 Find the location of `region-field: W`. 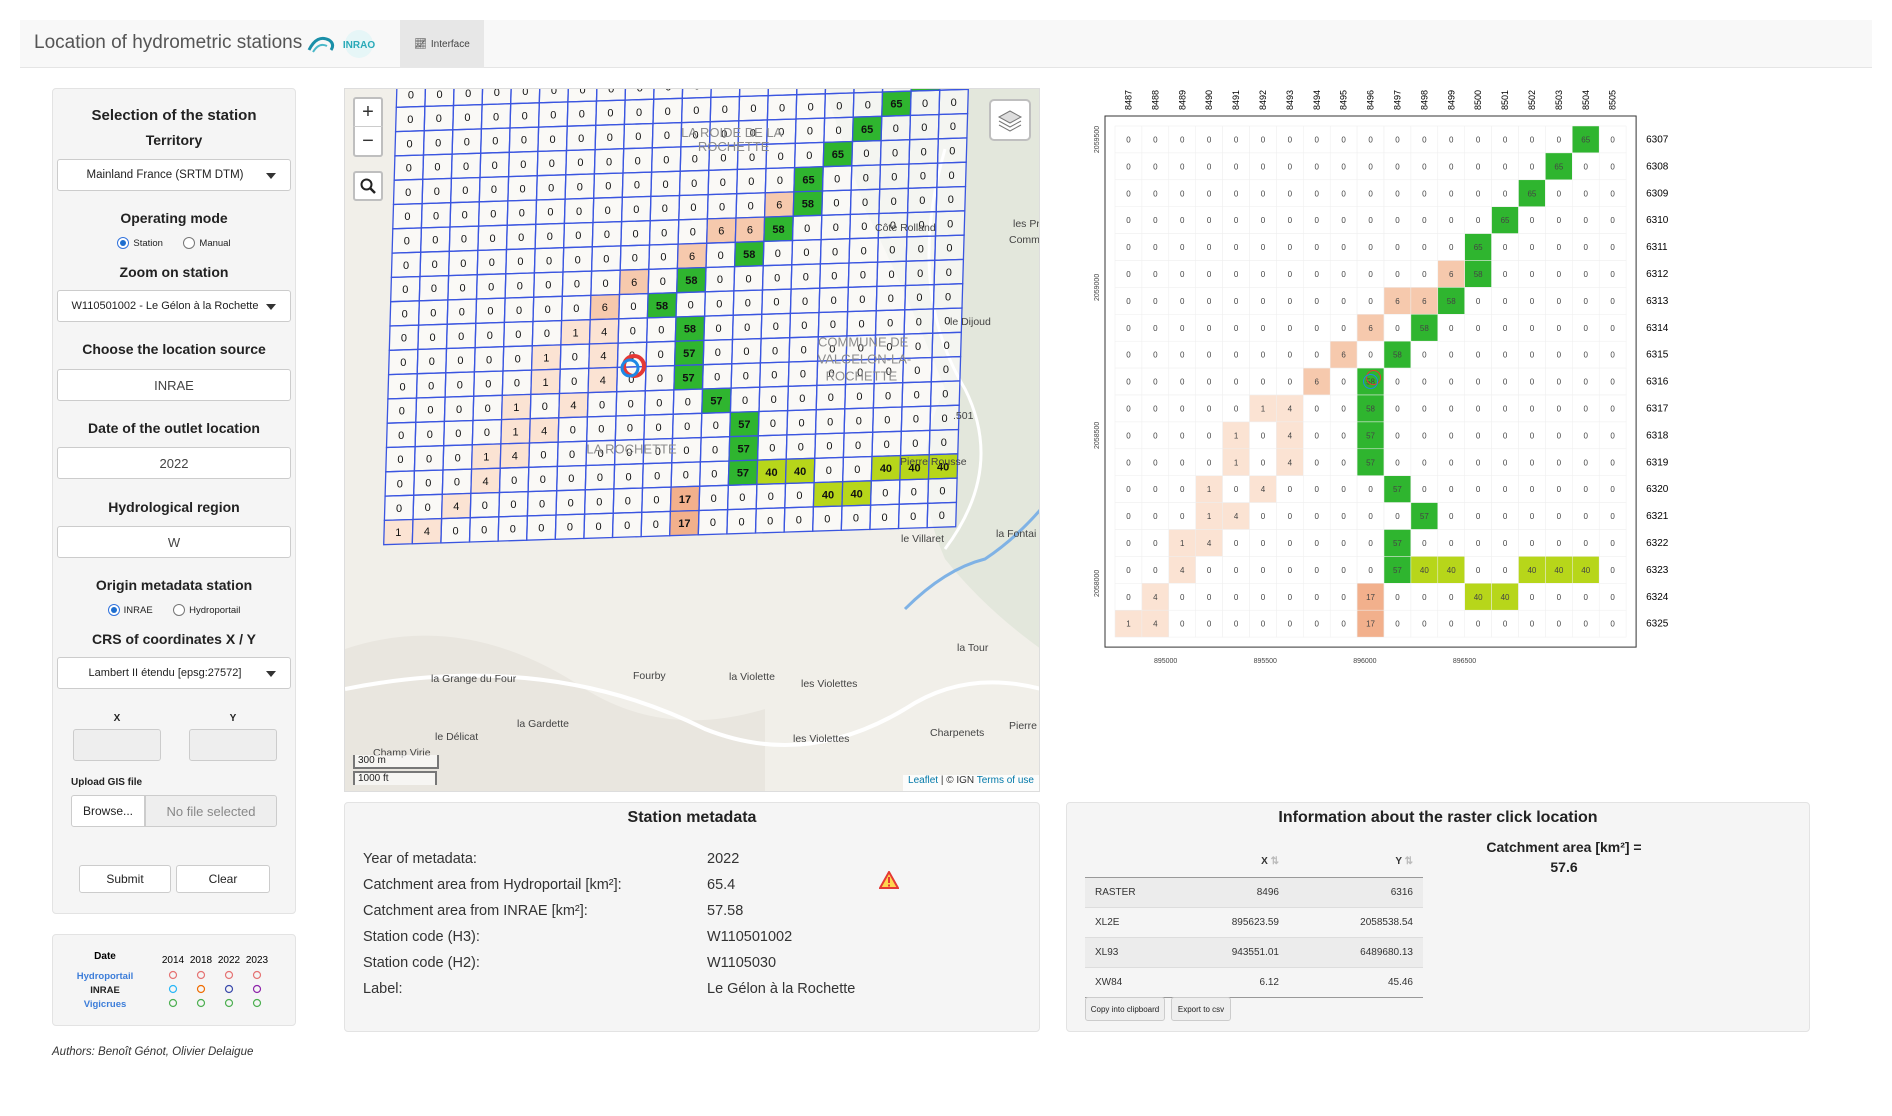

region-field: W is located at coordinates (174, 542).